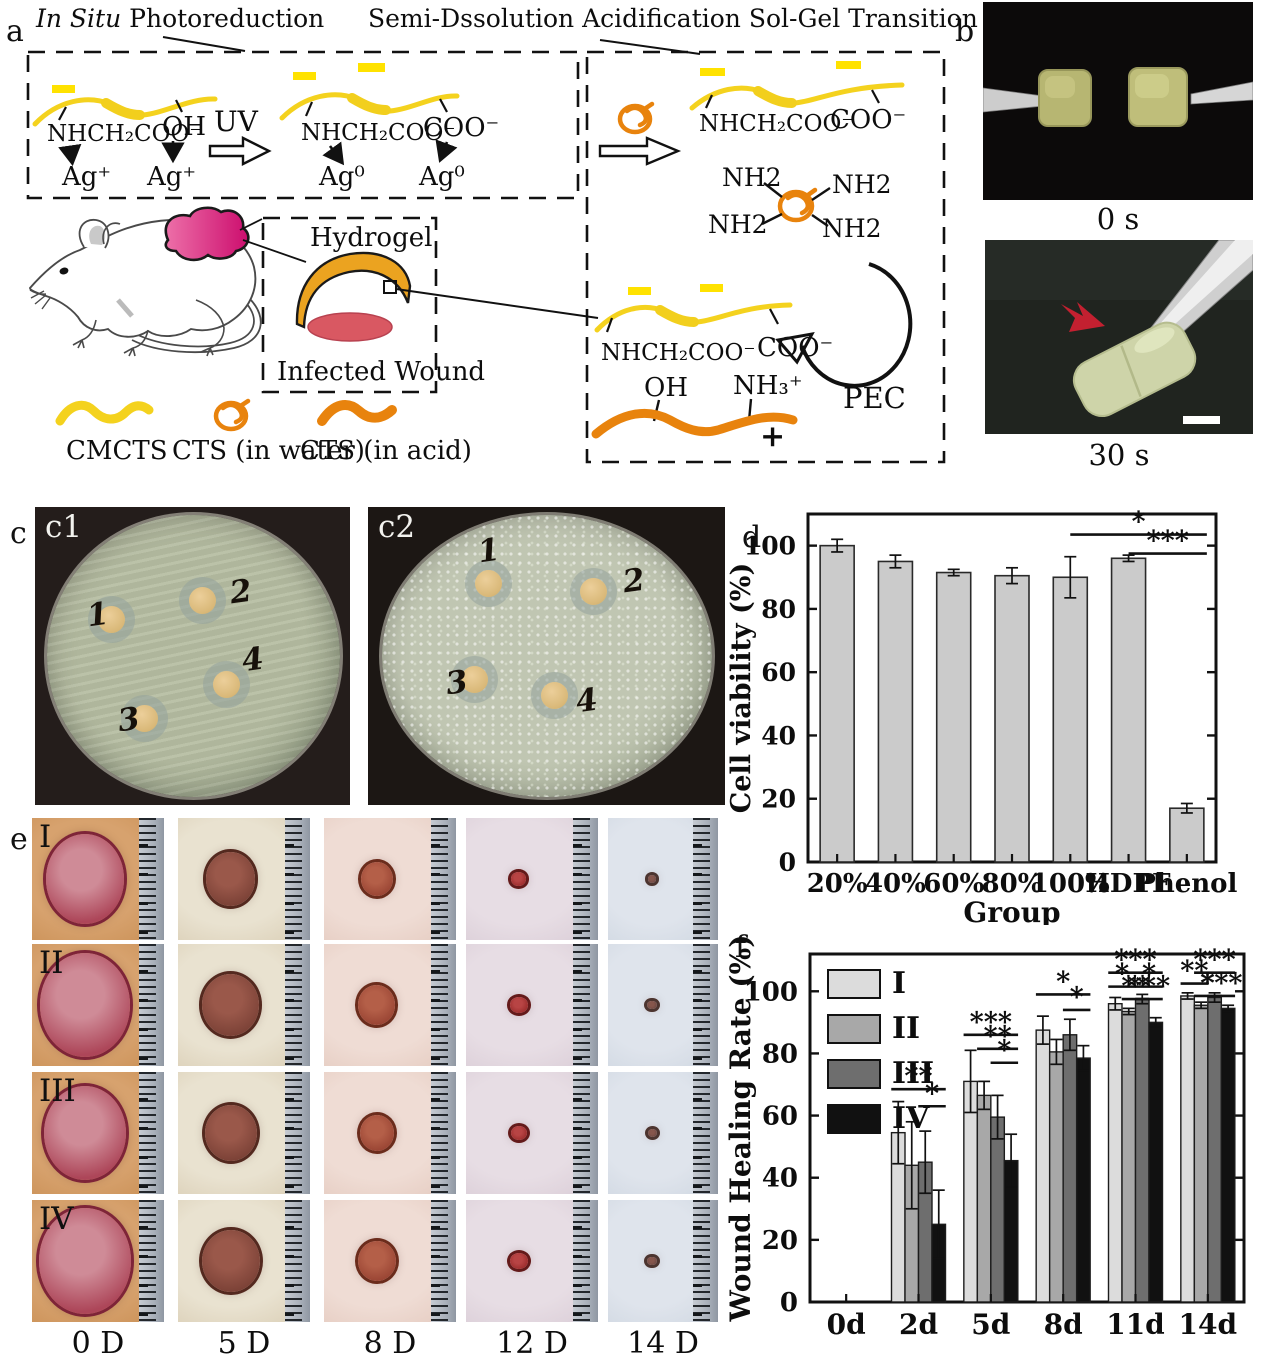  What do you see at coordinates (128, 720) in the screenshot?
I see `disc-number-3: 3` at bounding box center [128, 720].